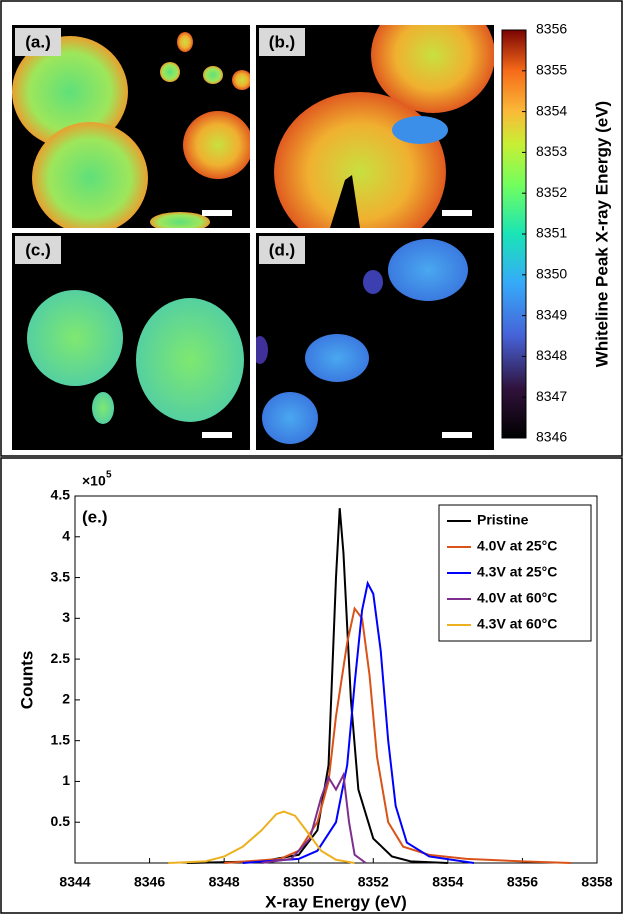 This screenshot has width=623, height=914. I want to click on y-axis-label: Counts, so click(26, 680).